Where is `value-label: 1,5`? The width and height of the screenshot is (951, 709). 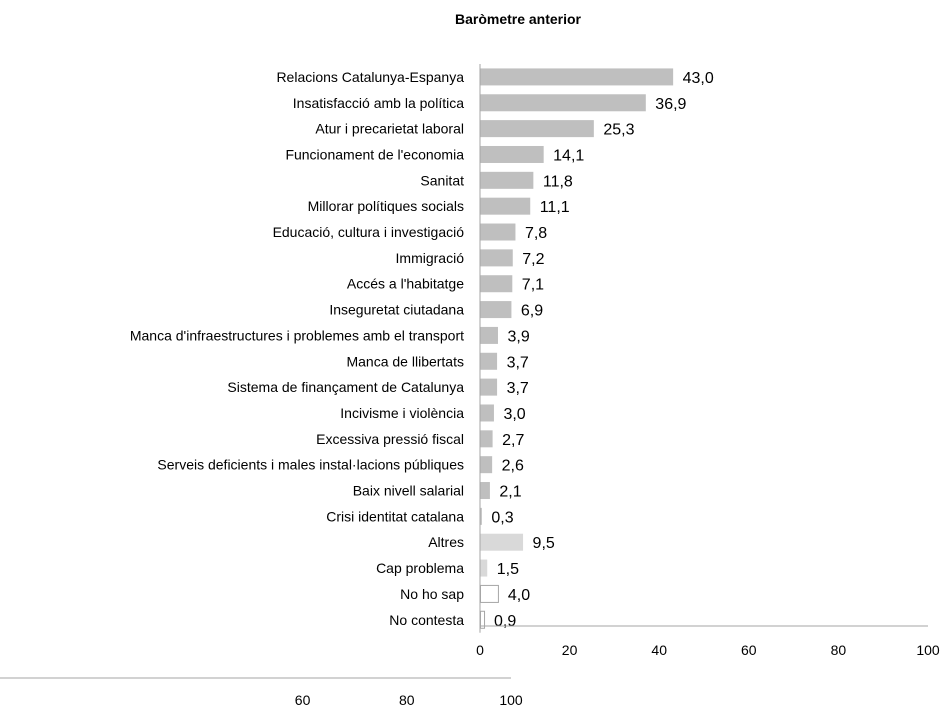 value-label: 1,5 is located at coordinates (508, 569).